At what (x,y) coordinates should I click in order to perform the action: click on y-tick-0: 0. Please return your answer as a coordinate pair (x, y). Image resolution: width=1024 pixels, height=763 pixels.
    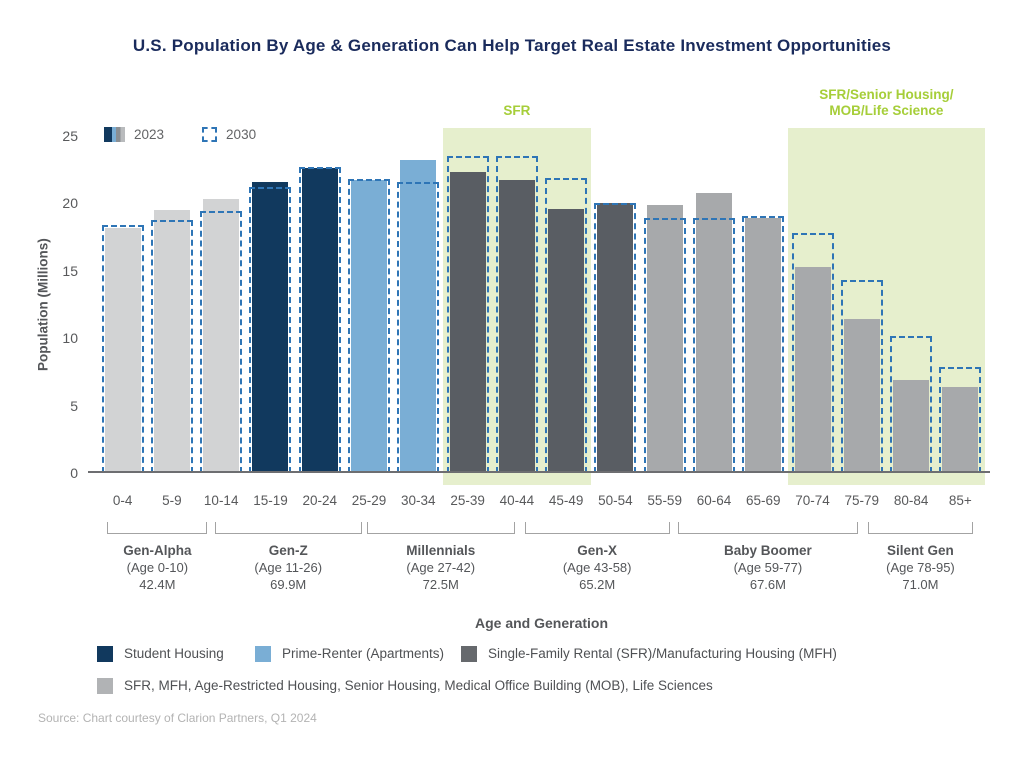
    Looking at the image, I should click on (74, 473).